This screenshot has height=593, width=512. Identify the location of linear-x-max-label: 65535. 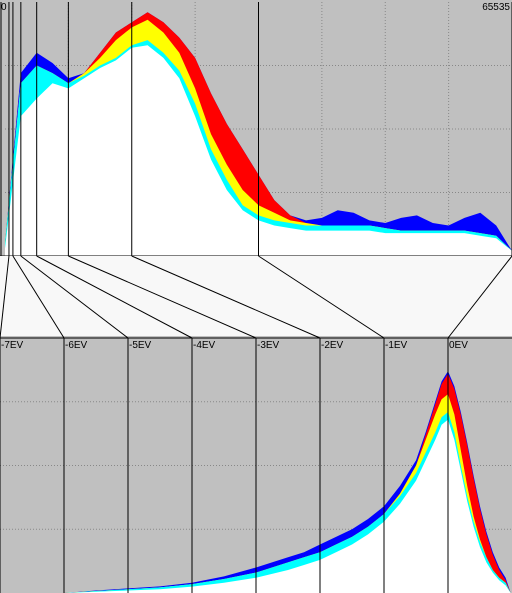
(496, 7).